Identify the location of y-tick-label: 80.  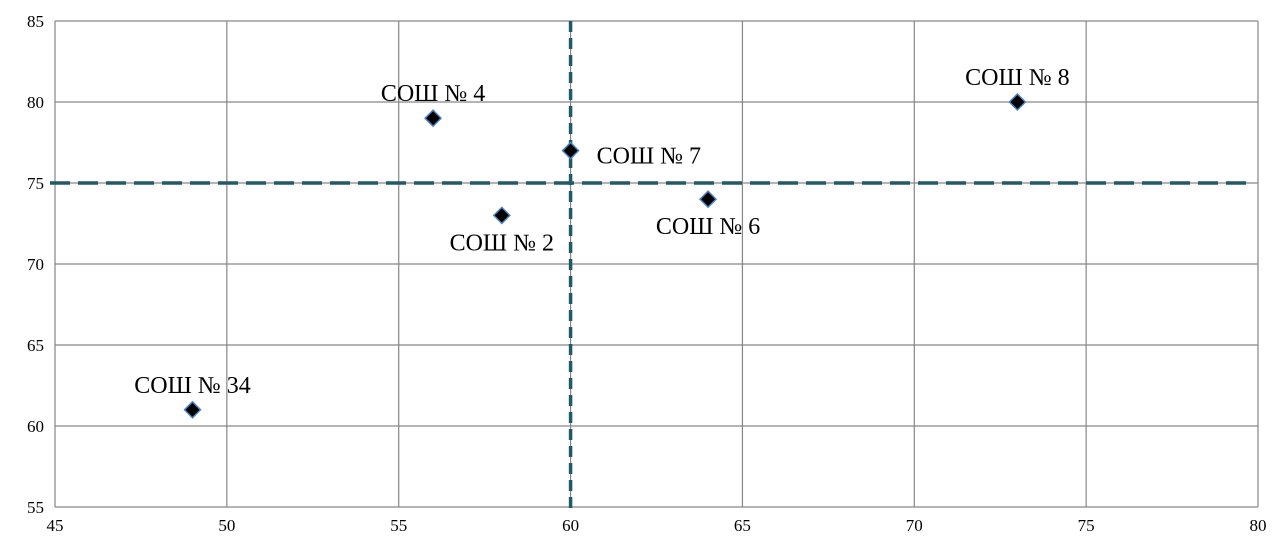
(35, 102).